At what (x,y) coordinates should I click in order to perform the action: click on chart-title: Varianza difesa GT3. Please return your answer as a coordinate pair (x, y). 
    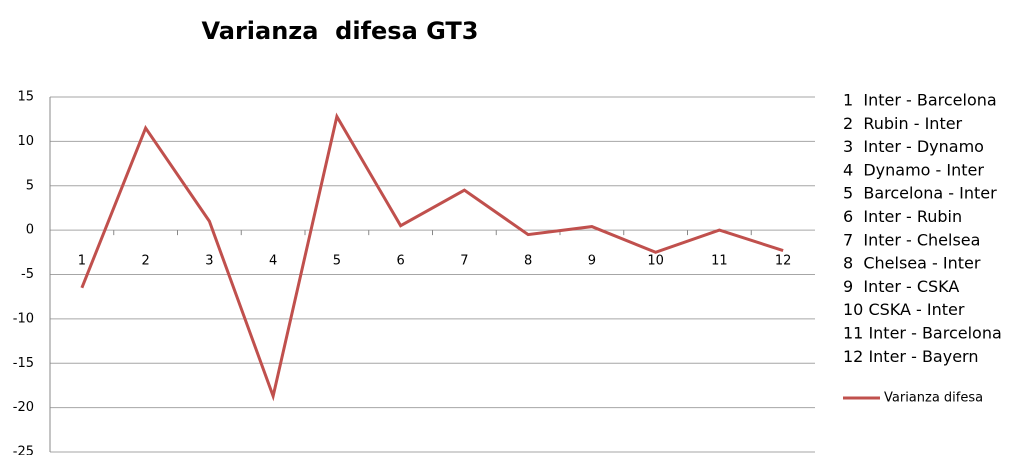
    Looking at the image, I should click on (340, 31).